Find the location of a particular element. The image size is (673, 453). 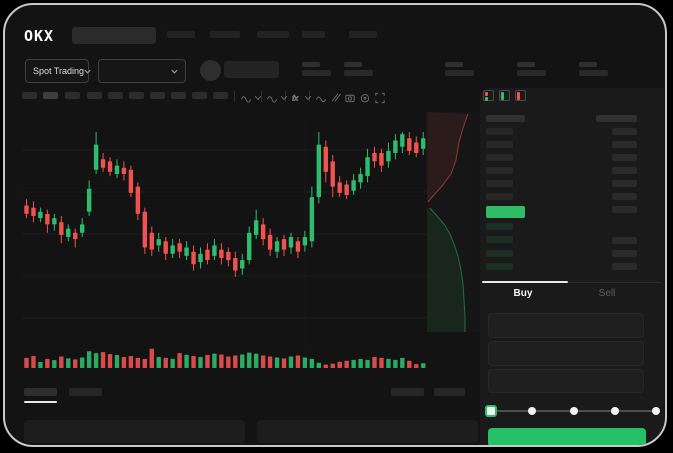

camera-icon is located at coordinates (350, 97).